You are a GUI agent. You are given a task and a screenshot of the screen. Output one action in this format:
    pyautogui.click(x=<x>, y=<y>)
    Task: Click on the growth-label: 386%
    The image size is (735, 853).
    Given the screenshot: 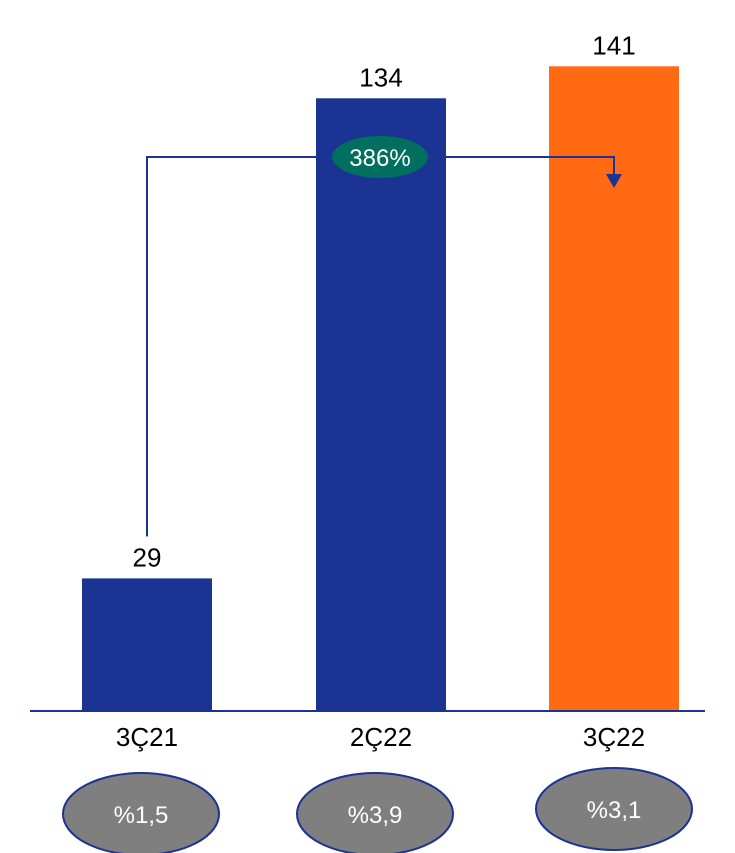 What is the action you would take?
    pyautogui.click(x=379, y=158)
    